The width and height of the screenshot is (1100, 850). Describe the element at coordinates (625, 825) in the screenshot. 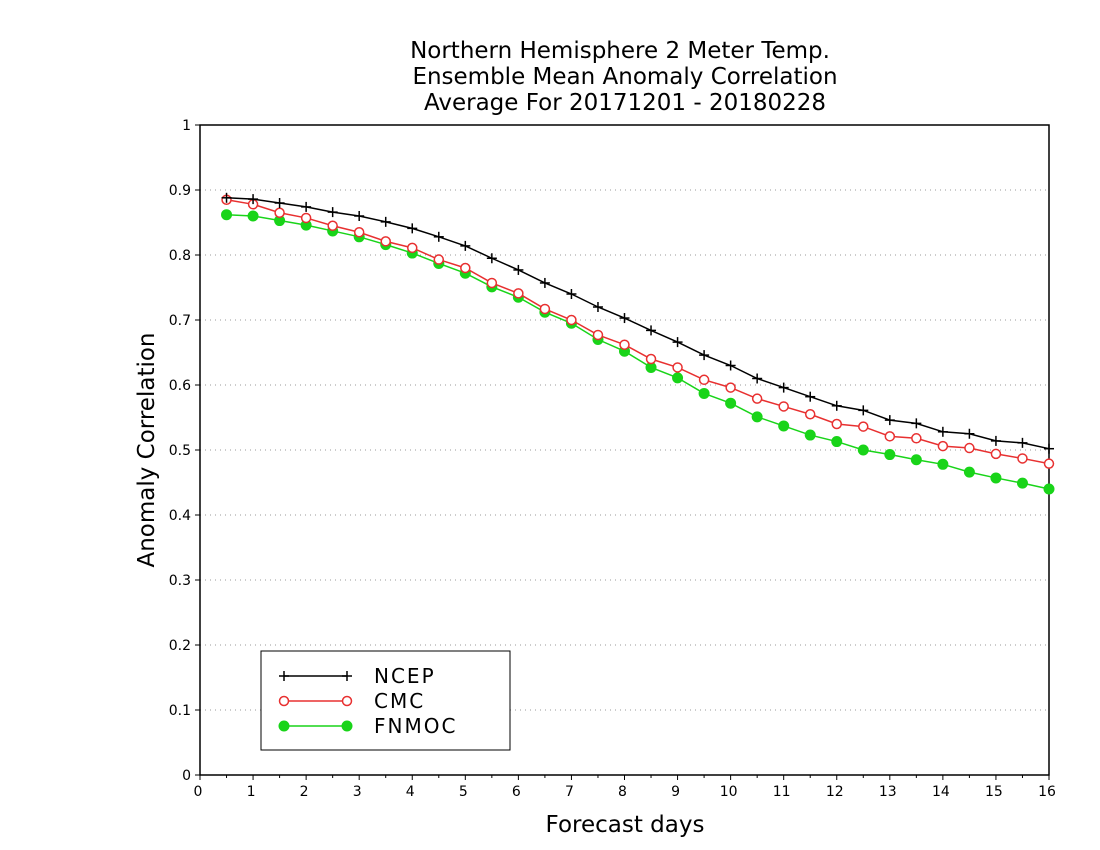

I see `x-axis-label: Forecast days` at that location.